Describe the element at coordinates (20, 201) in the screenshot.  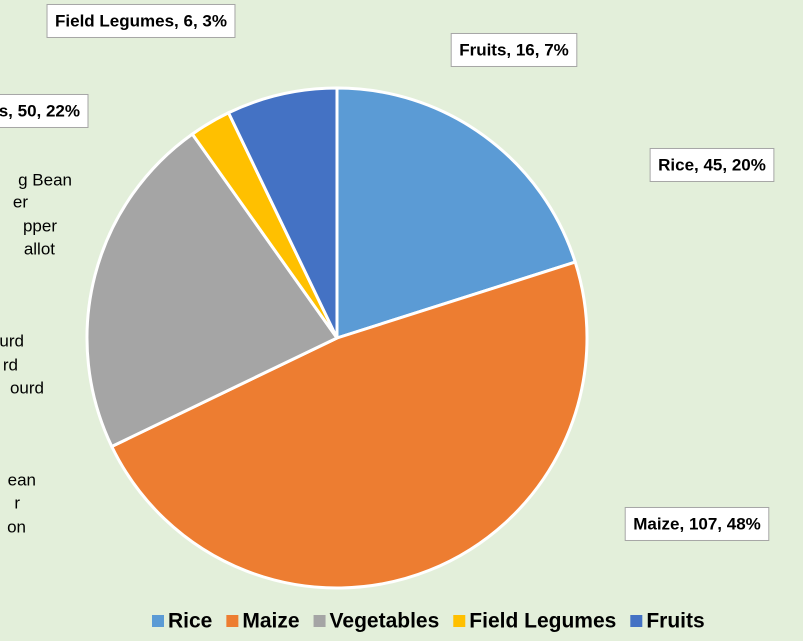
I see `side-text: er` at that location.